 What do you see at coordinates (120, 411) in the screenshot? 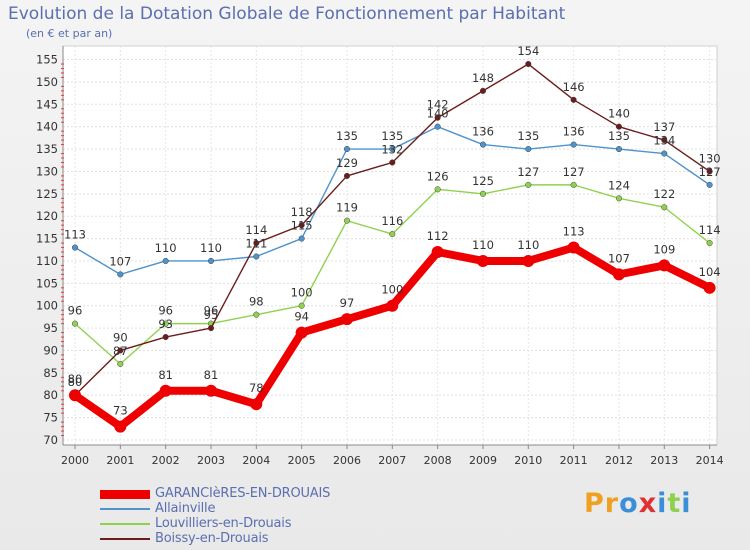
I see `data-label: 73` at bounding box center [120, 411].